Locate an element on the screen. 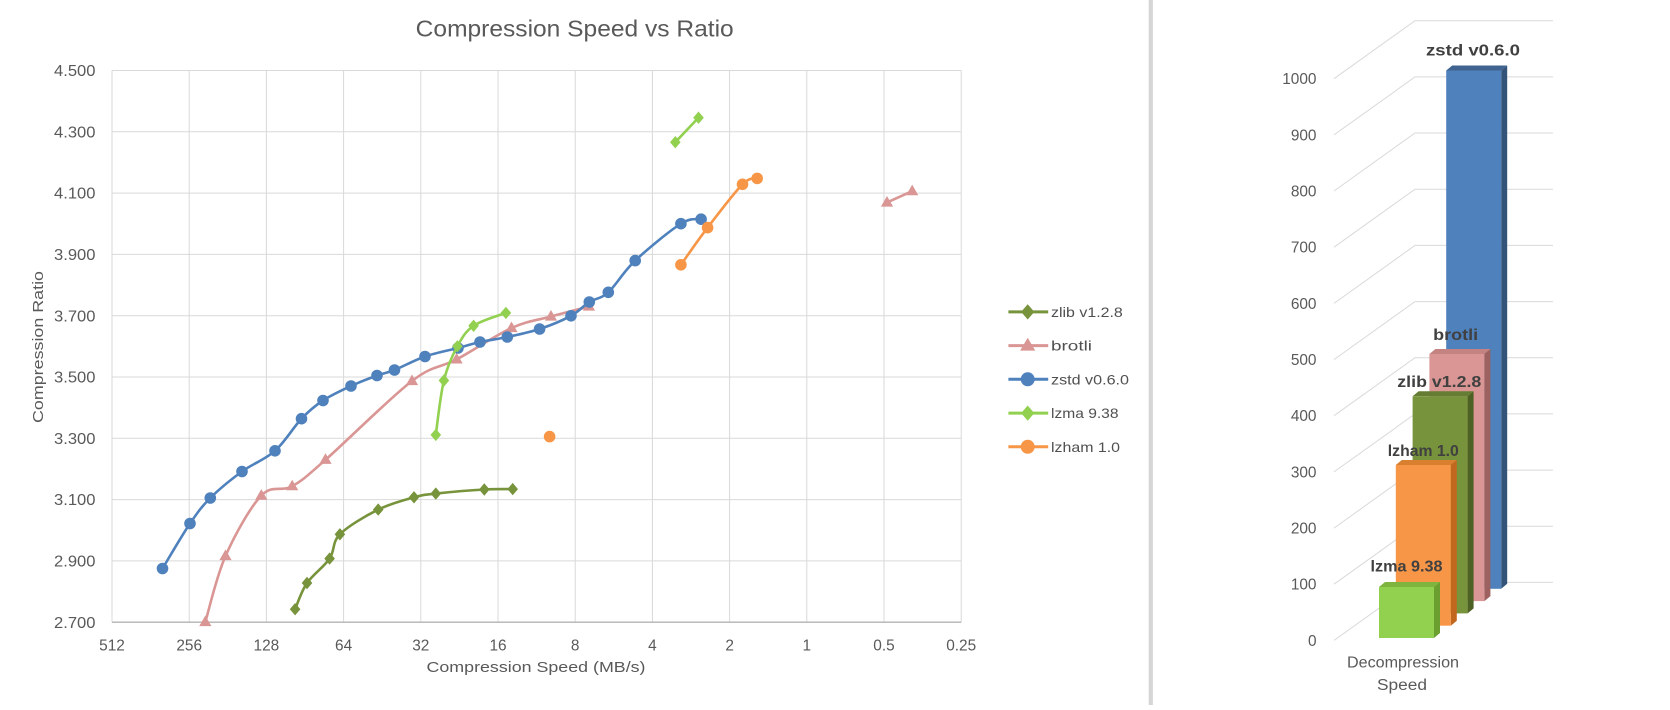 The width and height of the screenshot is (1670, 710). svg-text: 4.300 is located at coordinates (75, 132).